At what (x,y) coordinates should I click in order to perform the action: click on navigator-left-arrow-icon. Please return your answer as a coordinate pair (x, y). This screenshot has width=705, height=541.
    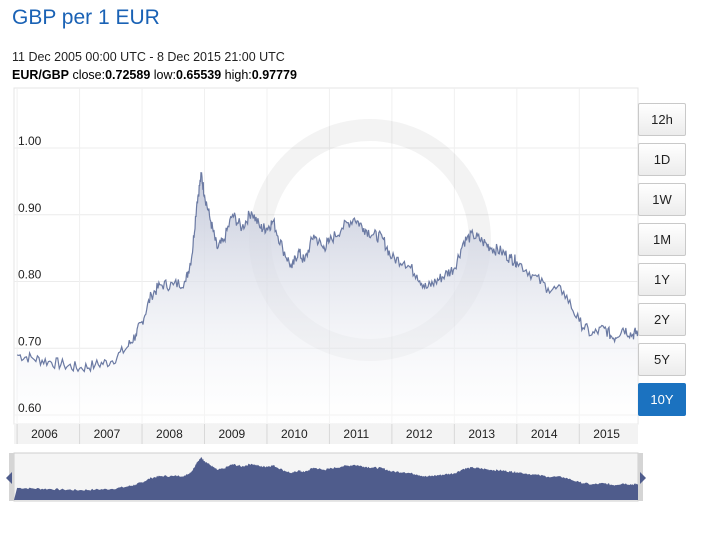
    Looking at the image, I should click on (9, 478).